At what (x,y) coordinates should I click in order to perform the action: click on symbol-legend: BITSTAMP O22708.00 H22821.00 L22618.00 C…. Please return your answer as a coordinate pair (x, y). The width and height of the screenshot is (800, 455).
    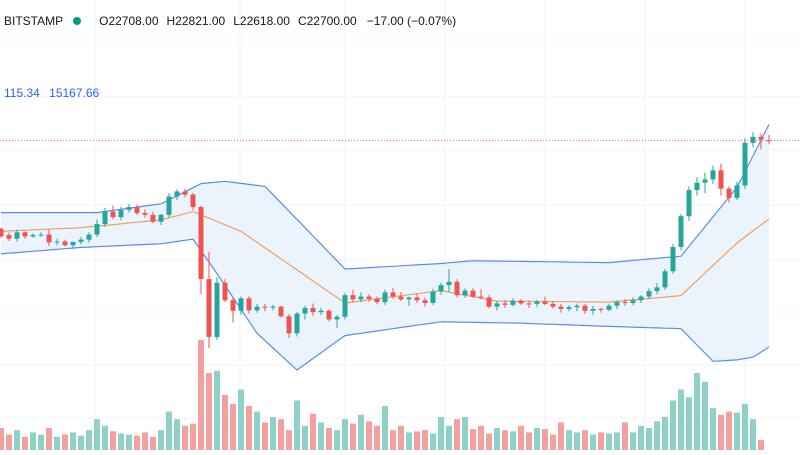
    Looking at the image, I should click on (228, 21).